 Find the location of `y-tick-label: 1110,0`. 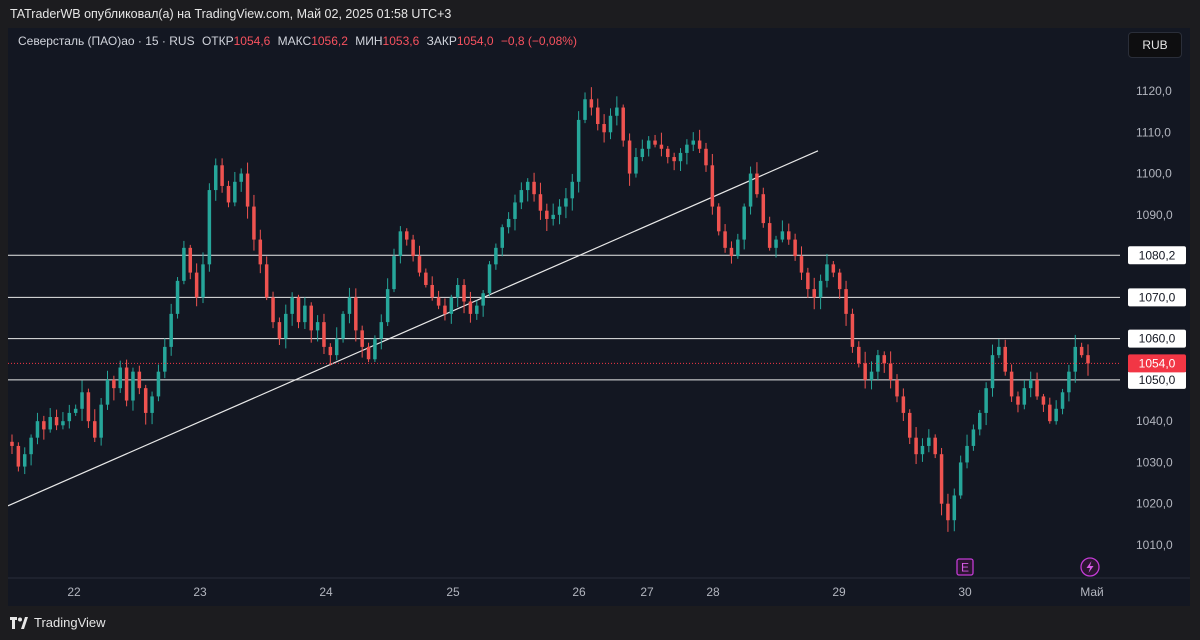

y-tick-label: 1110,0 is located at coordinates (1153, 132).